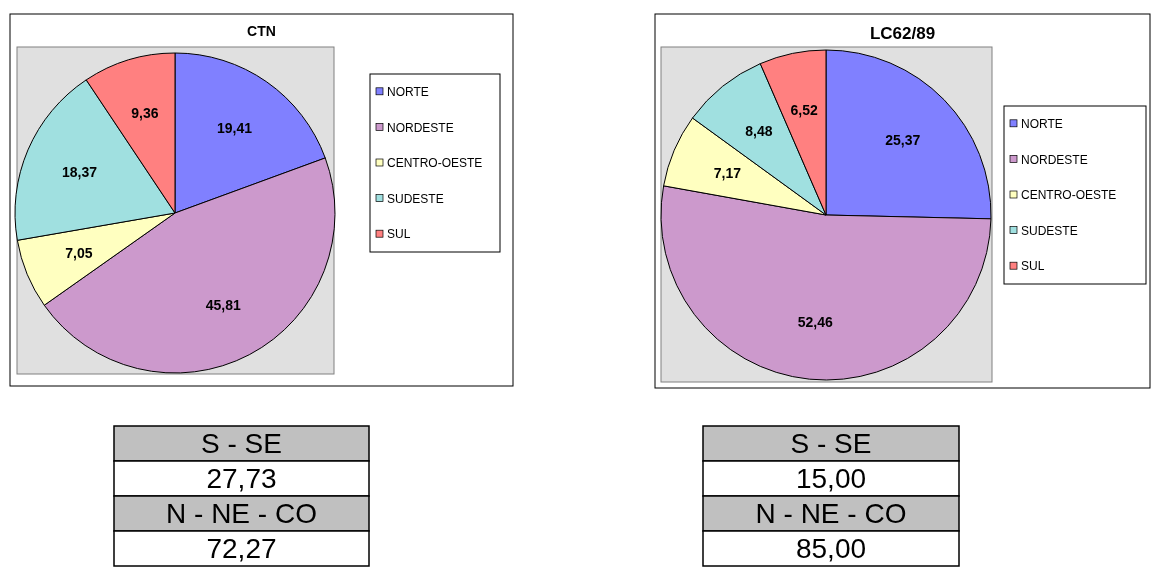  What do you see at coordinates (79, 171) in the screenshot?
I see `data-label: 18,37` at bounding box center [79, 171].